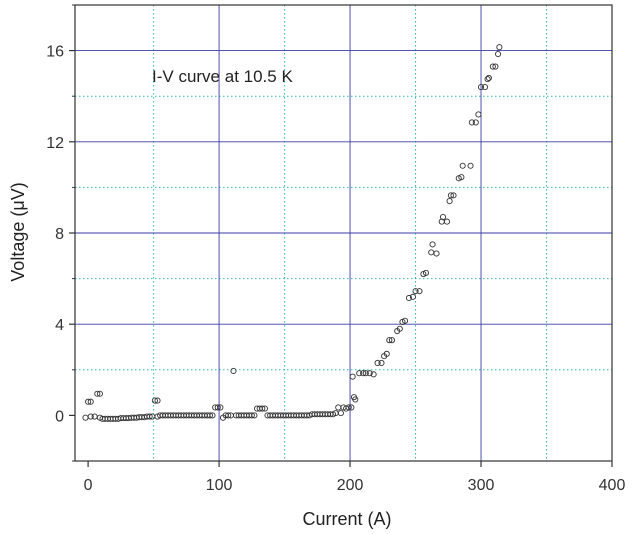  Describe the element at coordinates (481, 485) in the screenshot. I see `x-tick-label: 300` at that location.